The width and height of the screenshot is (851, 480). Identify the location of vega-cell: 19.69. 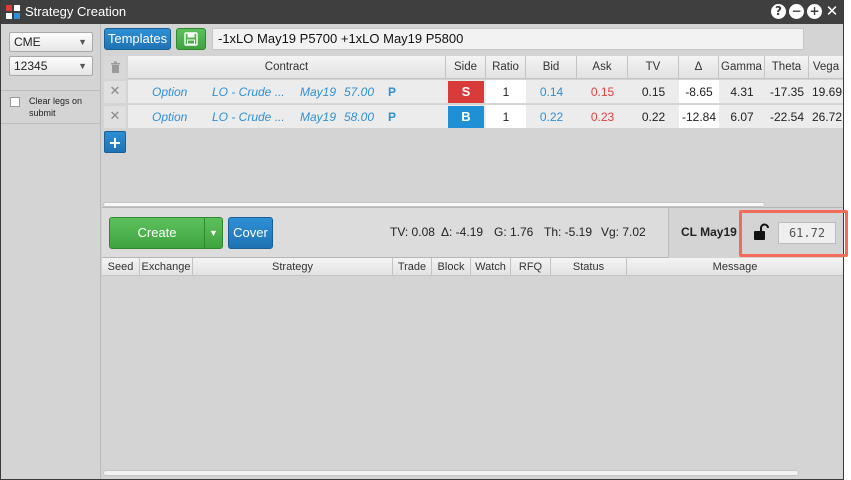
(826, 92).